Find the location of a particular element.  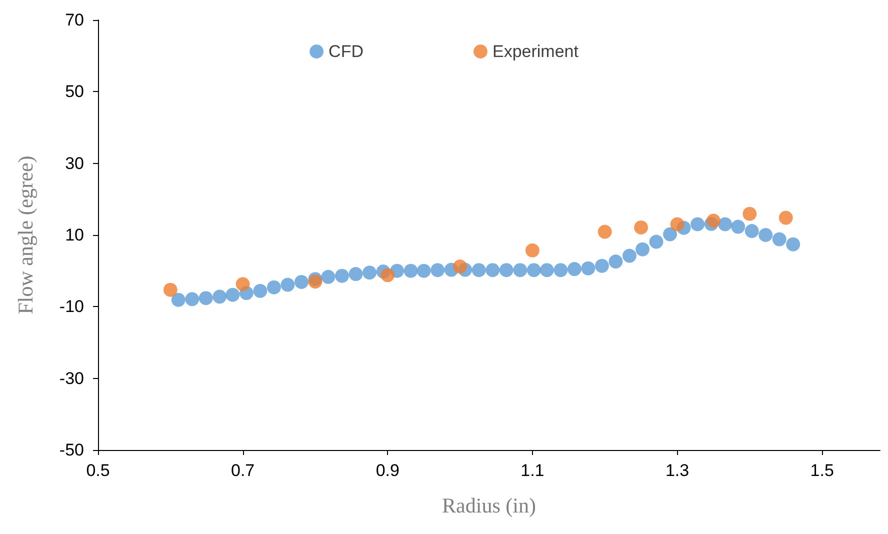

x-axis-title: Radius (in) is located at coordinates (489, 506).